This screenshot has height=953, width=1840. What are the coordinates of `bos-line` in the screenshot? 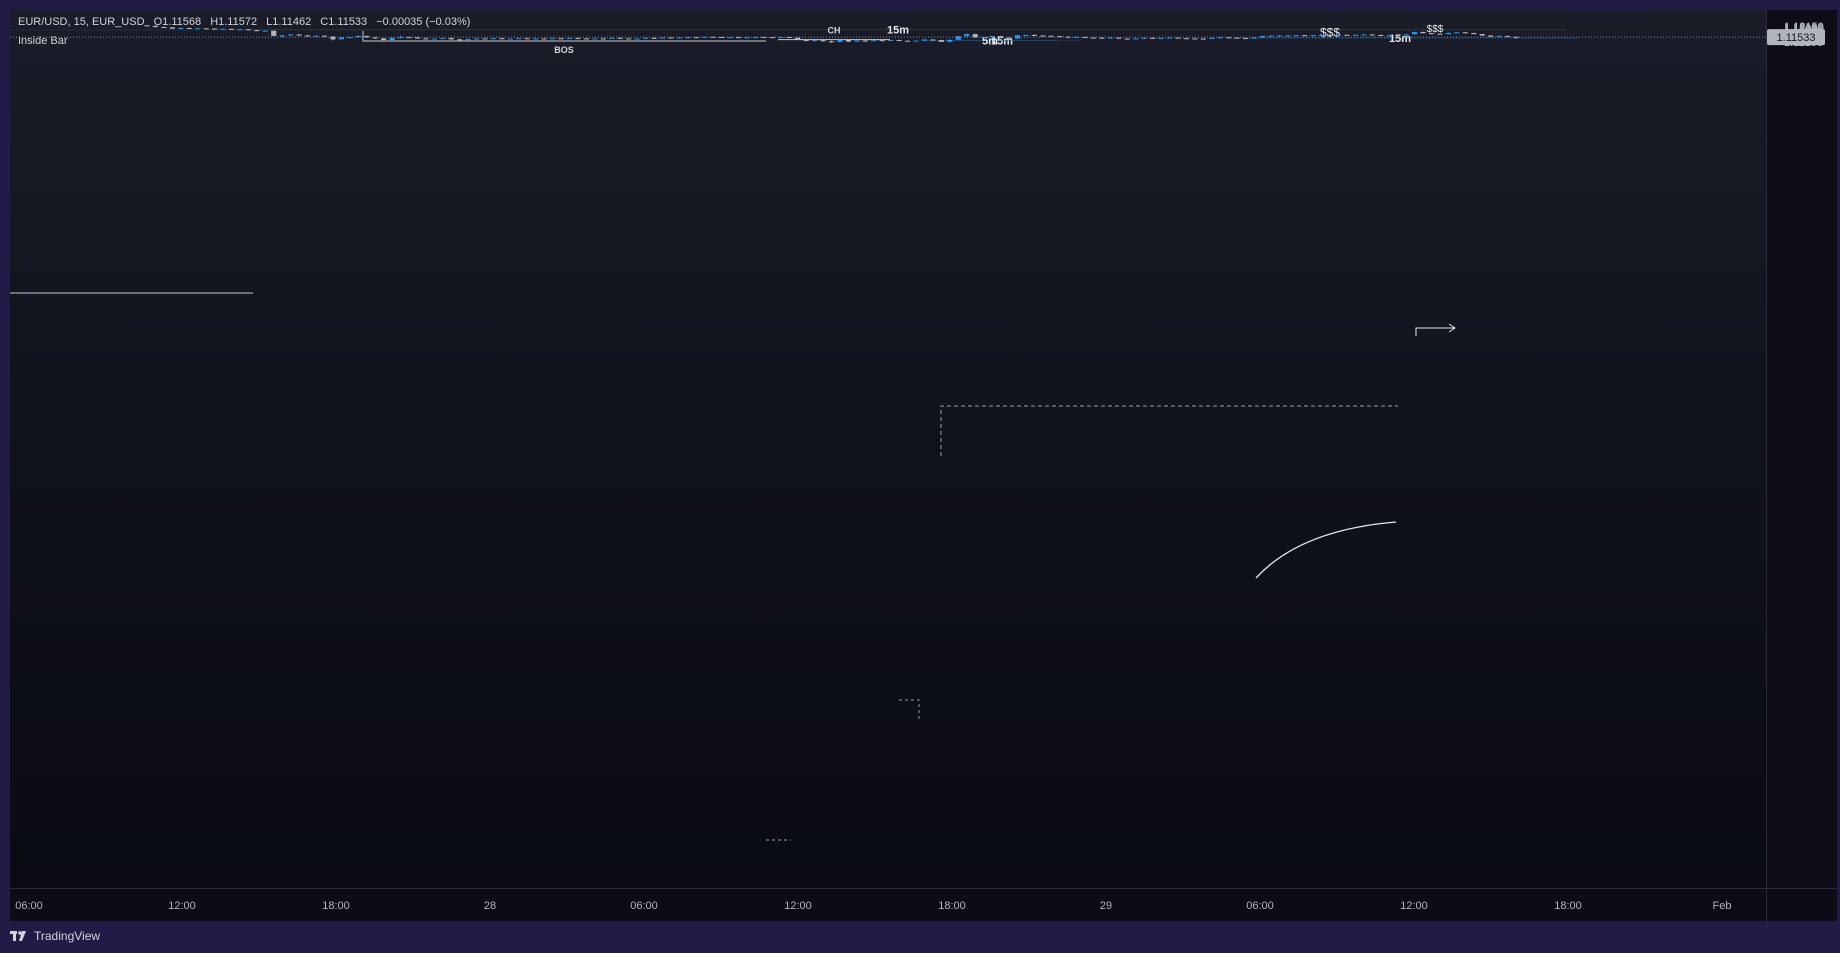 It's located at (564, 36).